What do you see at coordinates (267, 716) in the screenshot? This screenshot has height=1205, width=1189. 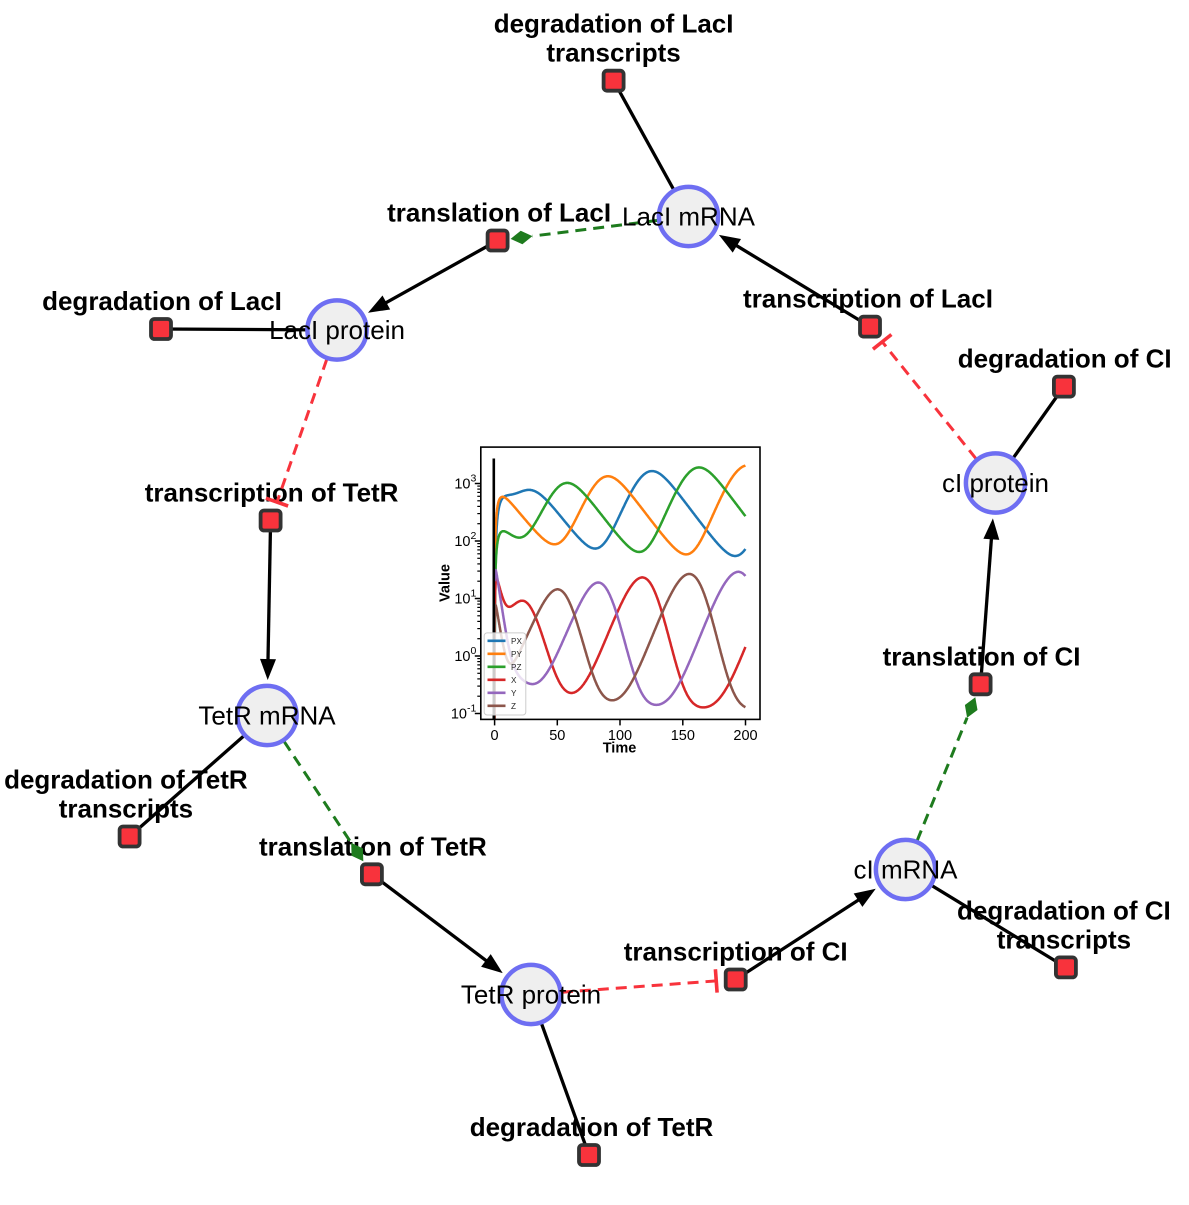 I see `svg-text: TetR mRNA` at bounding box center [267, 716].